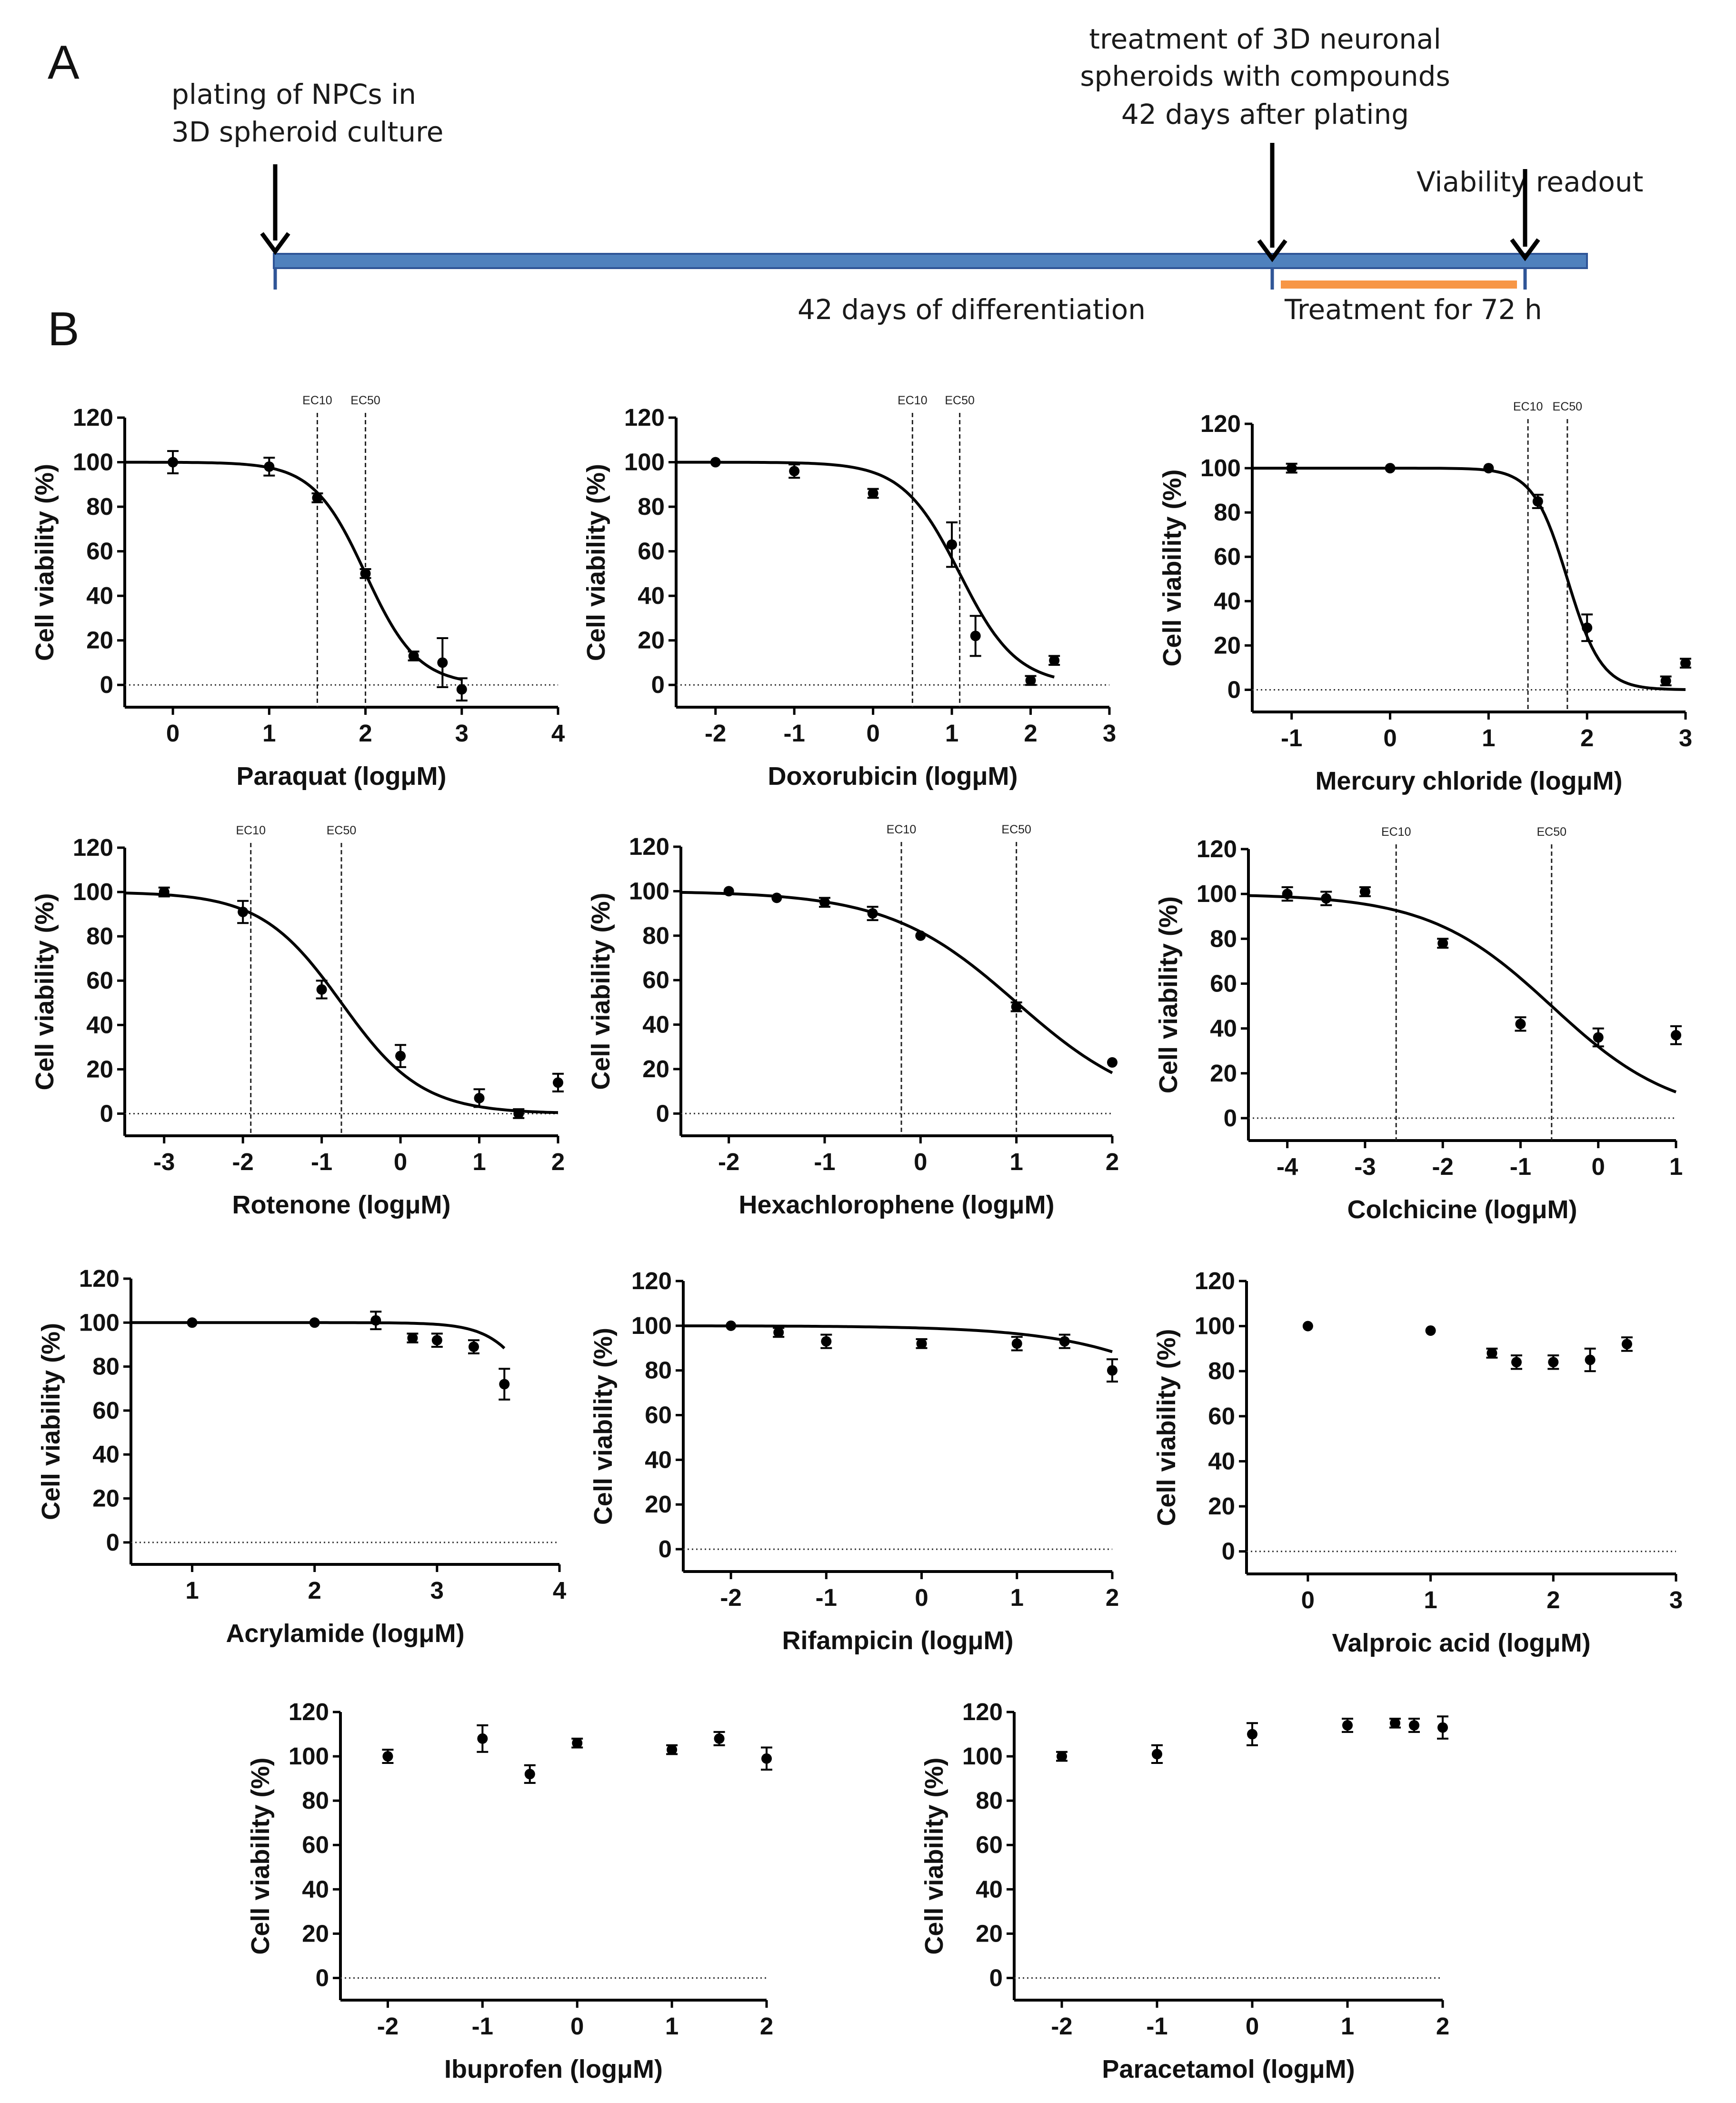 This screenshot has width=1736, height=2103. I want to click on x-axis-title: Acrylamide (logμM), so click(345, 1633).